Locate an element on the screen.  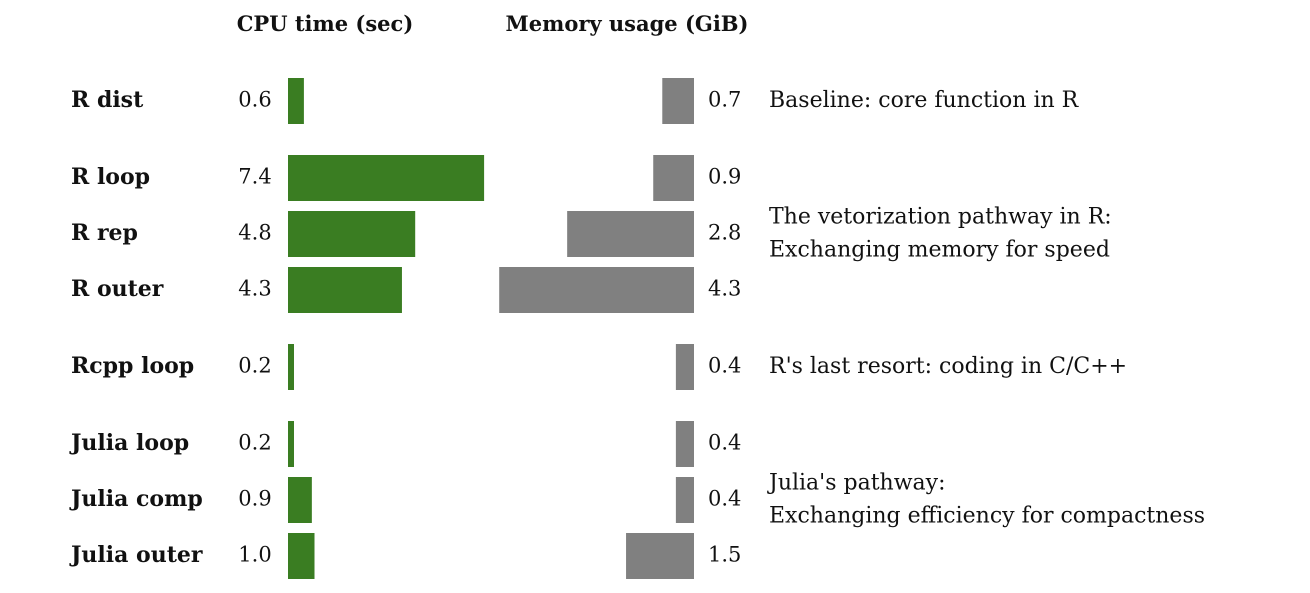
annotation-group-4-line-1: Julia's pathway: is located at coordinates (856, 483).